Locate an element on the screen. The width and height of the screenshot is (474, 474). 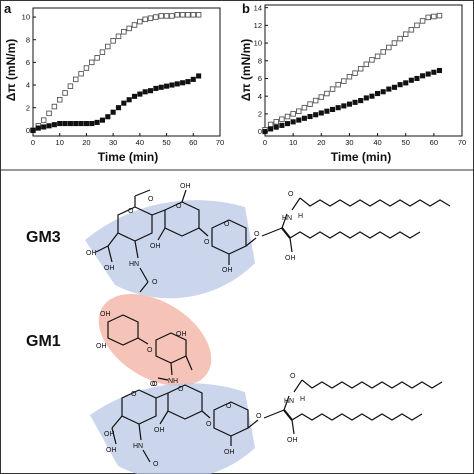
x-tick-label: 0 is located at coordinates (33, 142).